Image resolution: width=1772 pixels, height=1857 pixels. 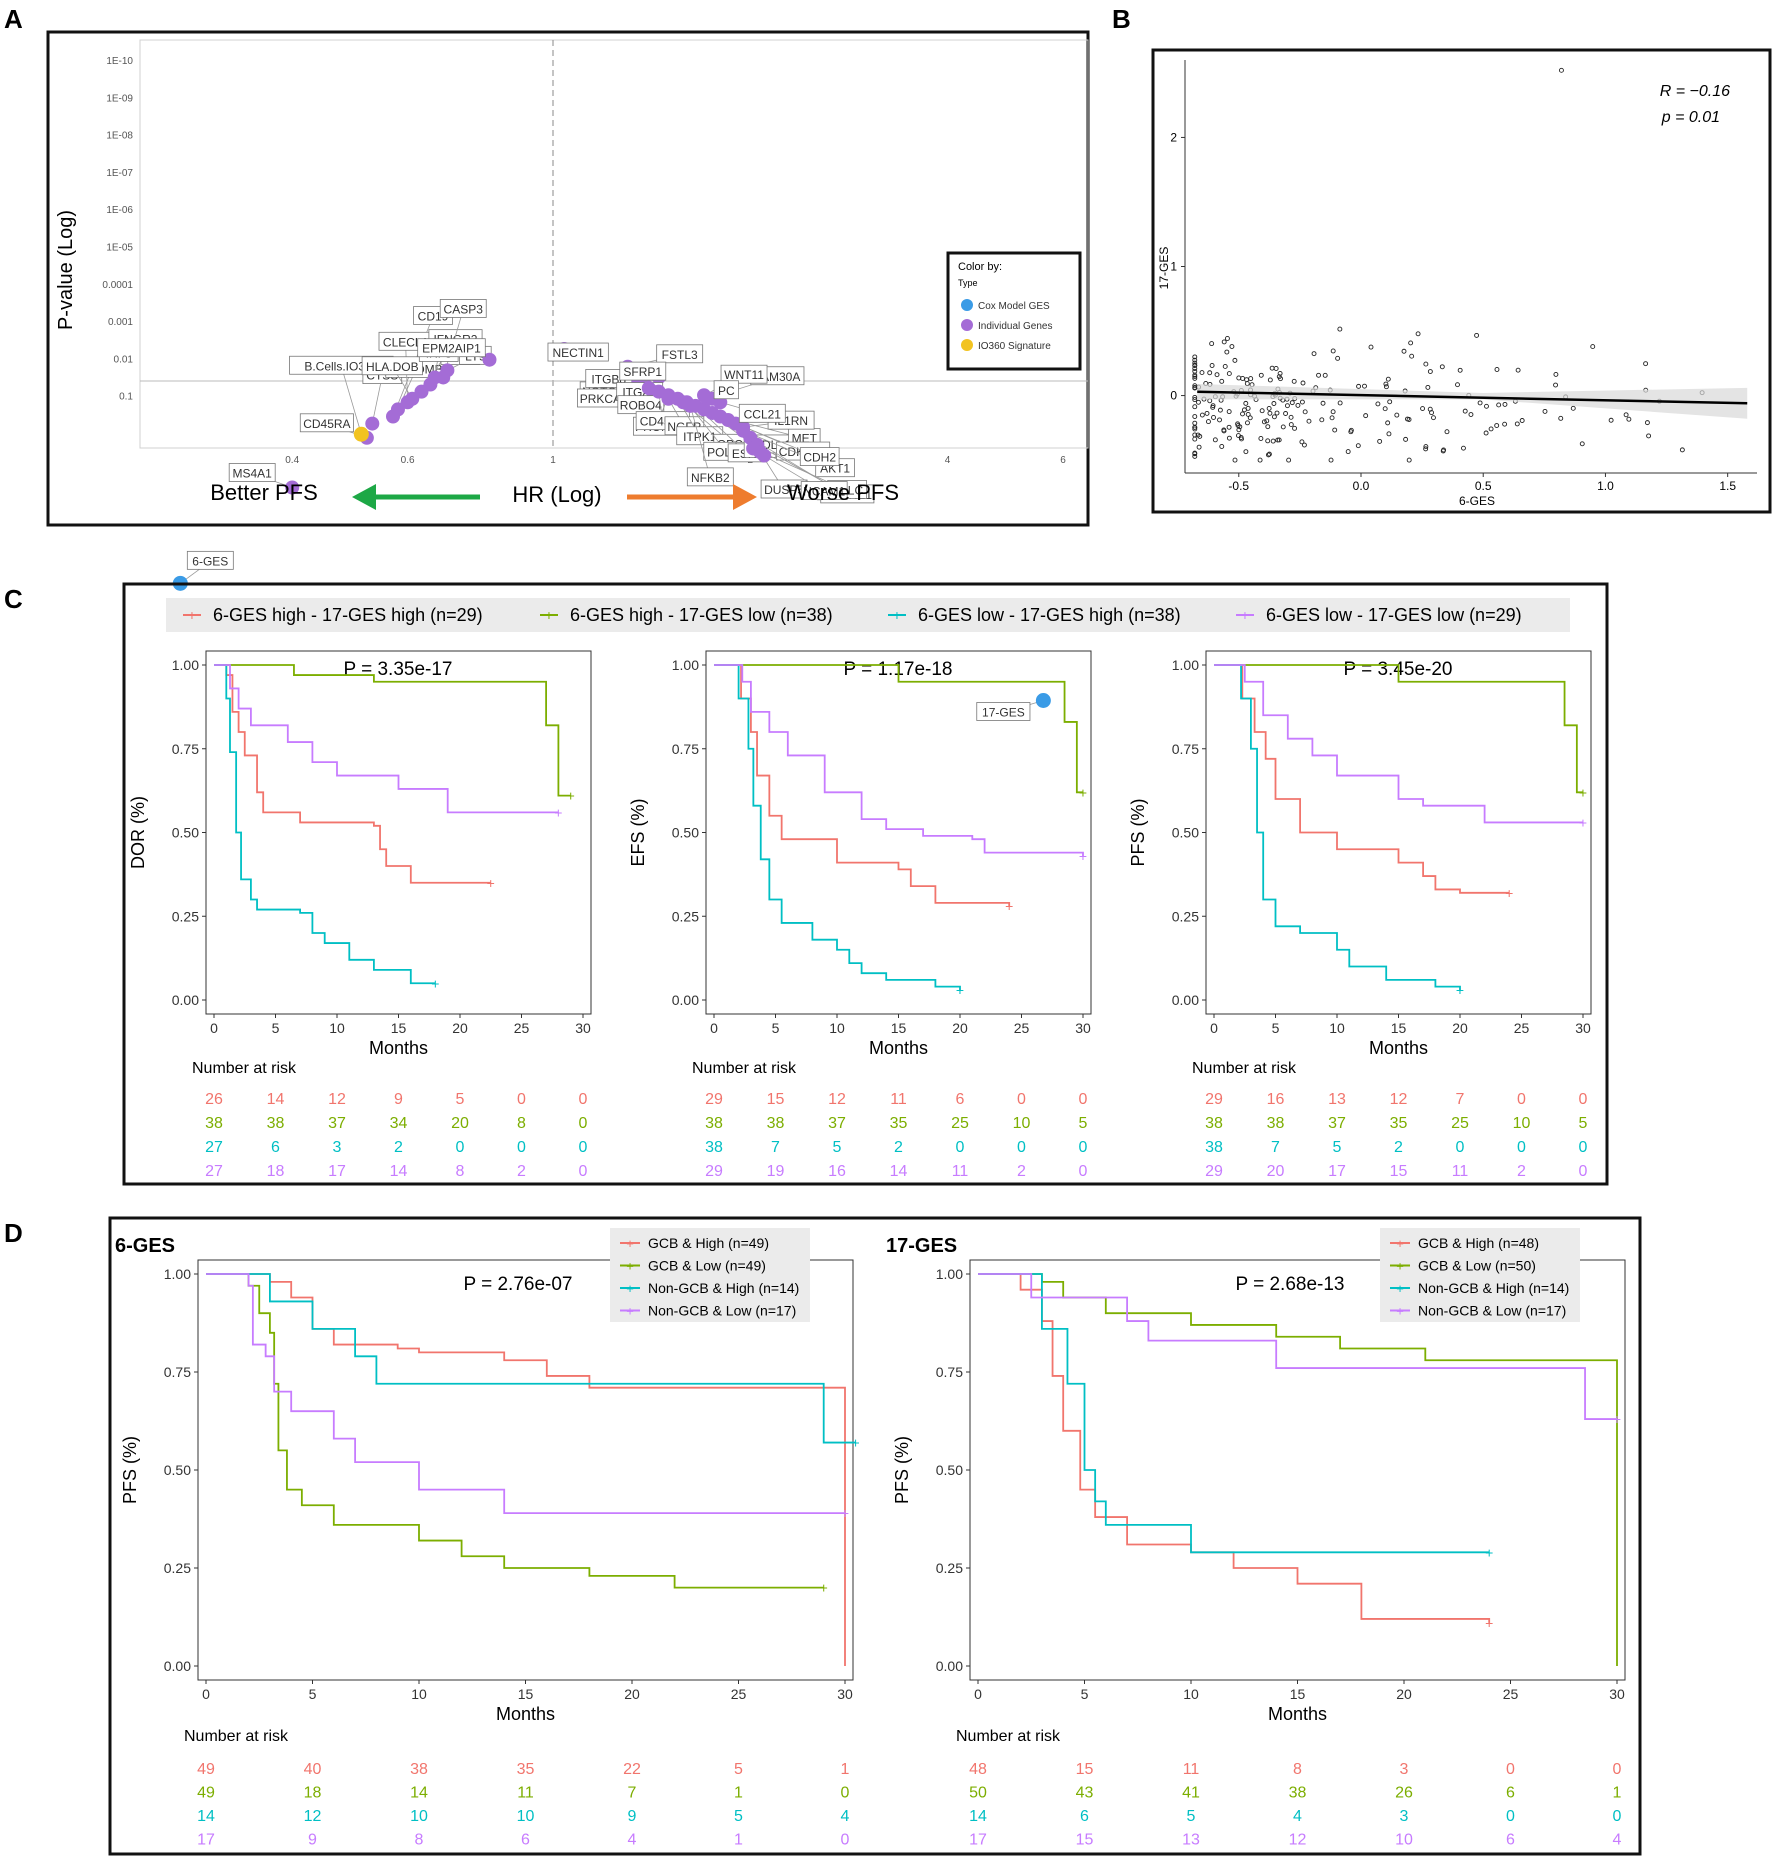 What do you see at coordinates (614, 244) in the screenshot?
I see `panel-a-plot-area` at bounding box center [614, 244].